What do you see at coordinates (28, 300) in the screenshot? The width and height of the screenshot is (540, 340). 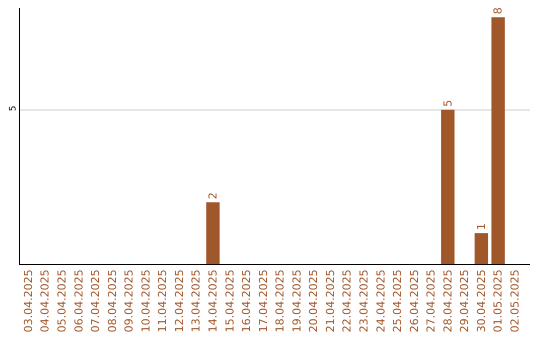 I see `x-tick-label: 03.04.2025` at bounding box center [28, 300].